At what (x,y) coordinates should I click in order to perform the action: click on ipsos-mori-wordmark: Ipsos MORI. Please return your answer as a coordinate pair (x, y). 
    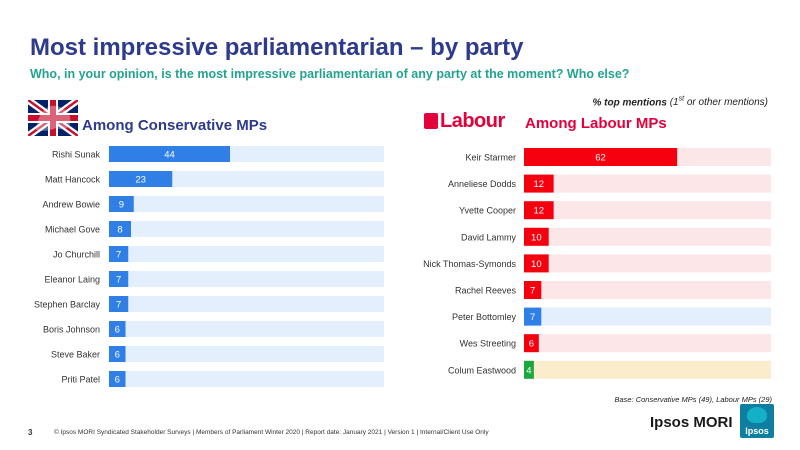
    Looking at the image, I should click on (691, 422).